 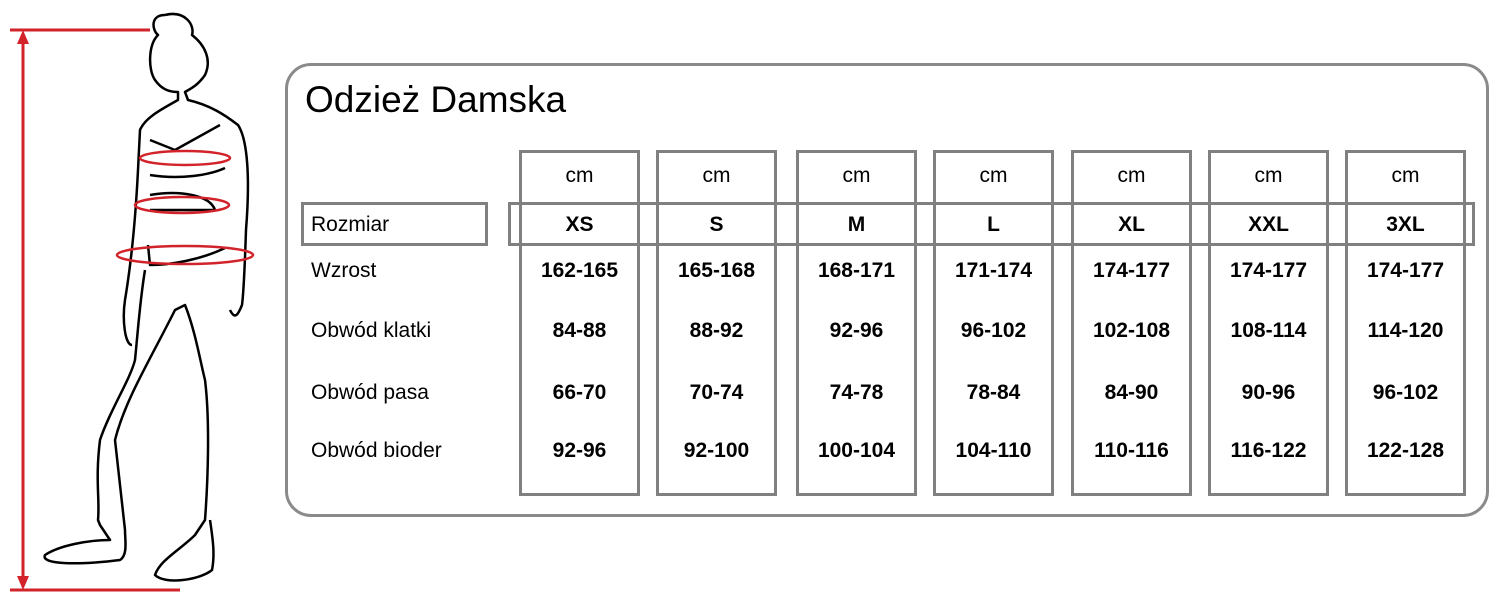 I want to click on size-label: Rozmiar, so click(x=350, y=224).